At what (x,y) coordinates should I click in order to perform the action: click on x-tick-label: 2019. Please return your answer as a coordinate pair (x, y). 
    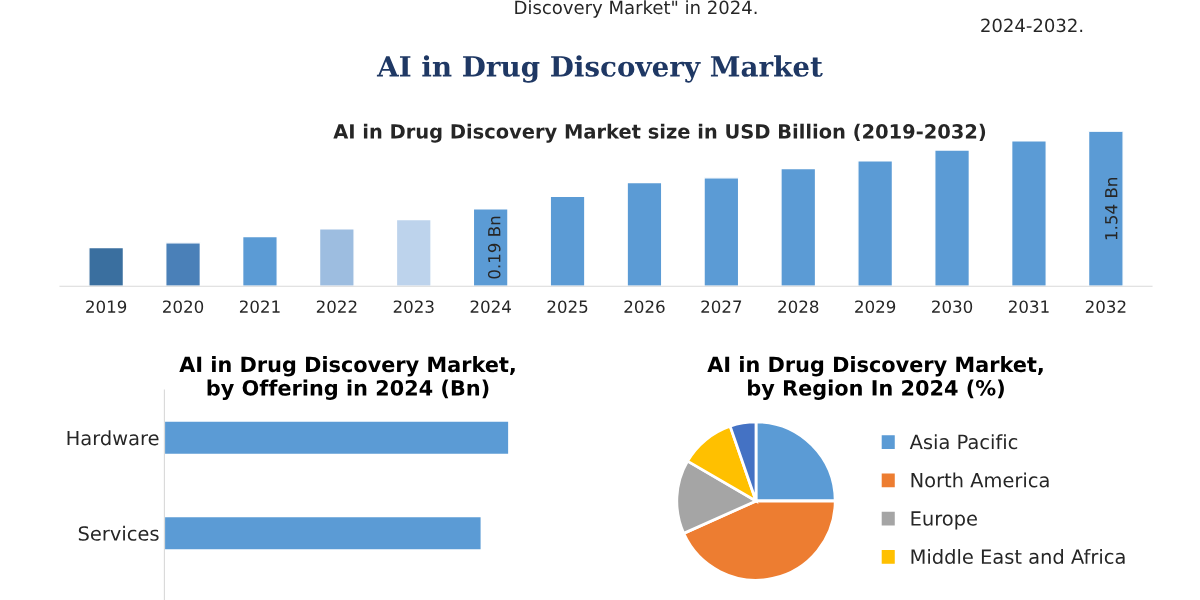
    Looking at the image, I should click on (106, 306).